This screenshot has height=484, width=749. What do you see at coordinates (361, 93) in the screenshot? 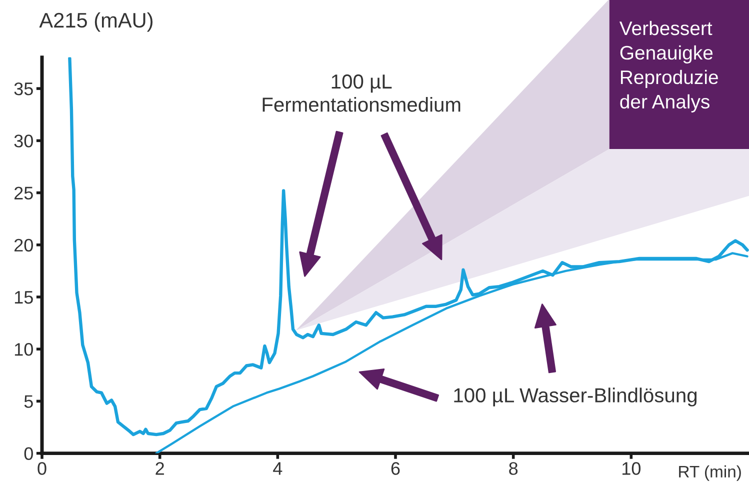
I see `annotation: 100 µL Fermentationsmedium` at bounding box center [361, 93].